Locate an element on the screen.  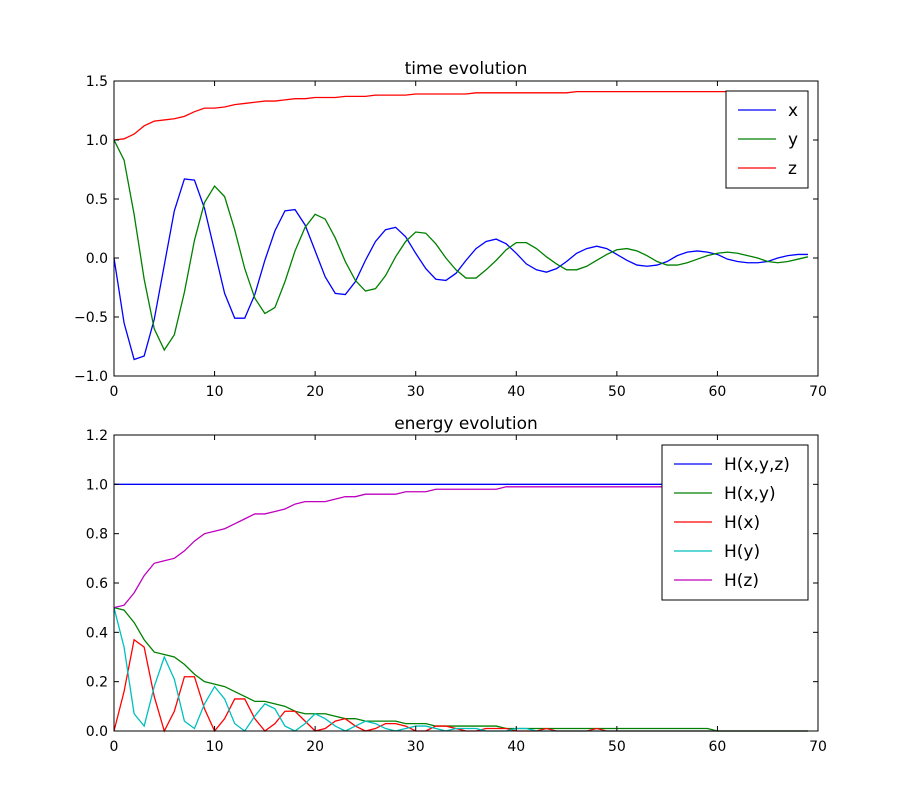
y-tick-label: 1.2 is located at coordinates (97, 436).